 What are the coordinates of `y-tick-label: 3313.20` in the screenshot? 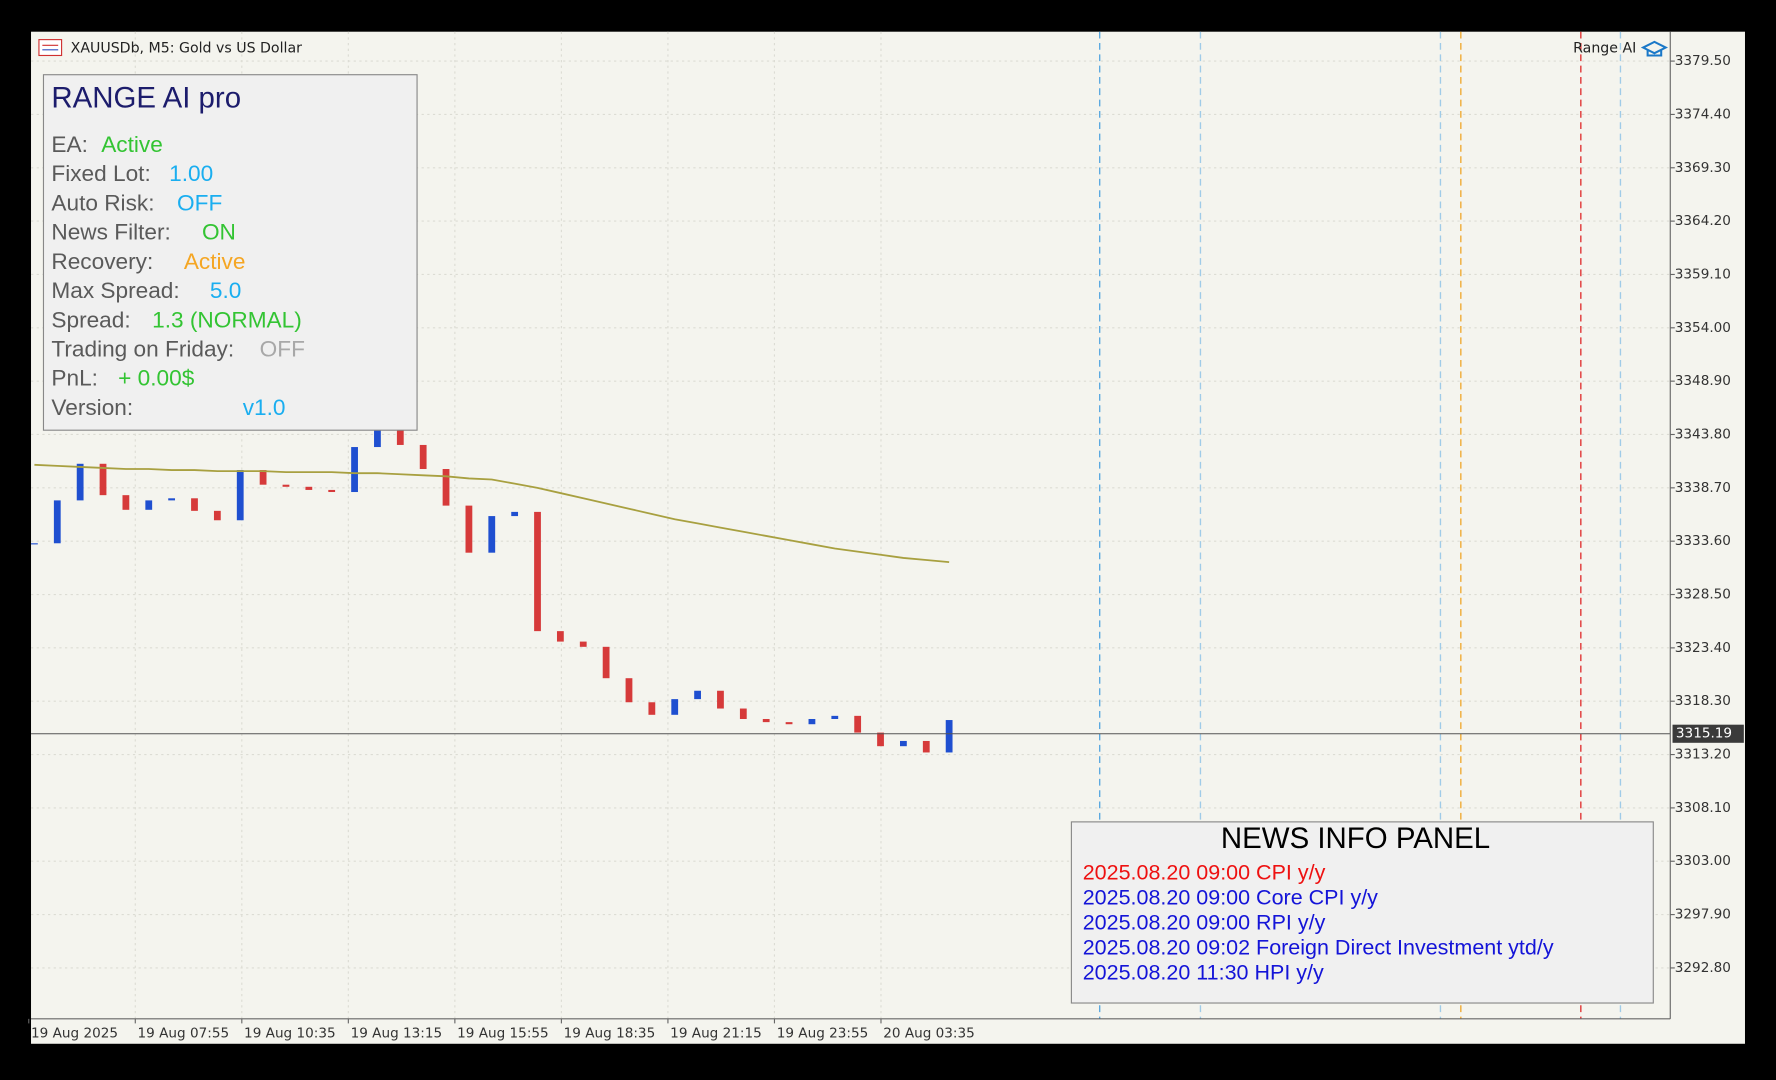 It's located at (1703, 755).